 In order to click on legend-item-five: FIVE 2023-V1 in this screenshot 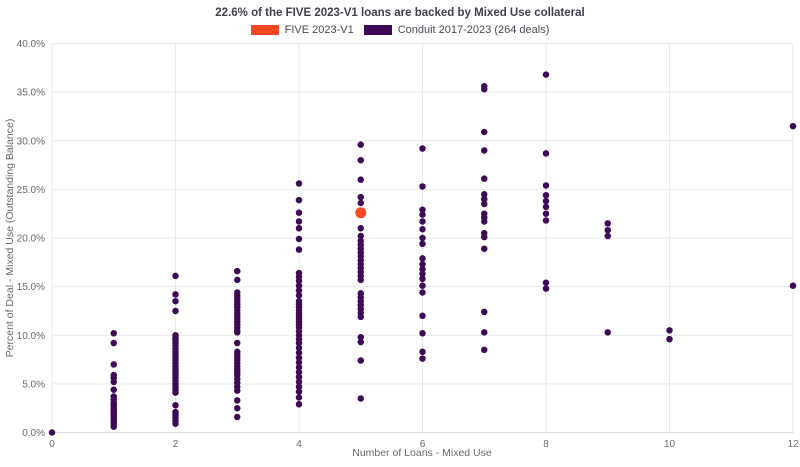, I will do `click(302, 30)`.